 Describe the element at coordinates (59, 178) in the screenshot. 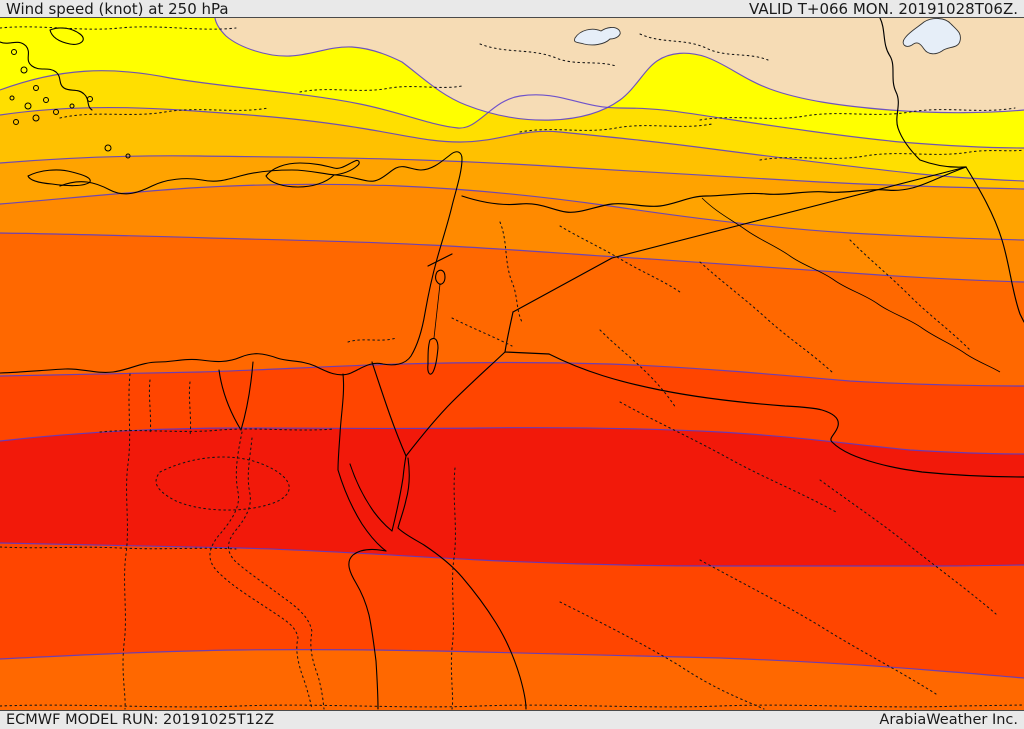

I see `crete-coastline` at that location.